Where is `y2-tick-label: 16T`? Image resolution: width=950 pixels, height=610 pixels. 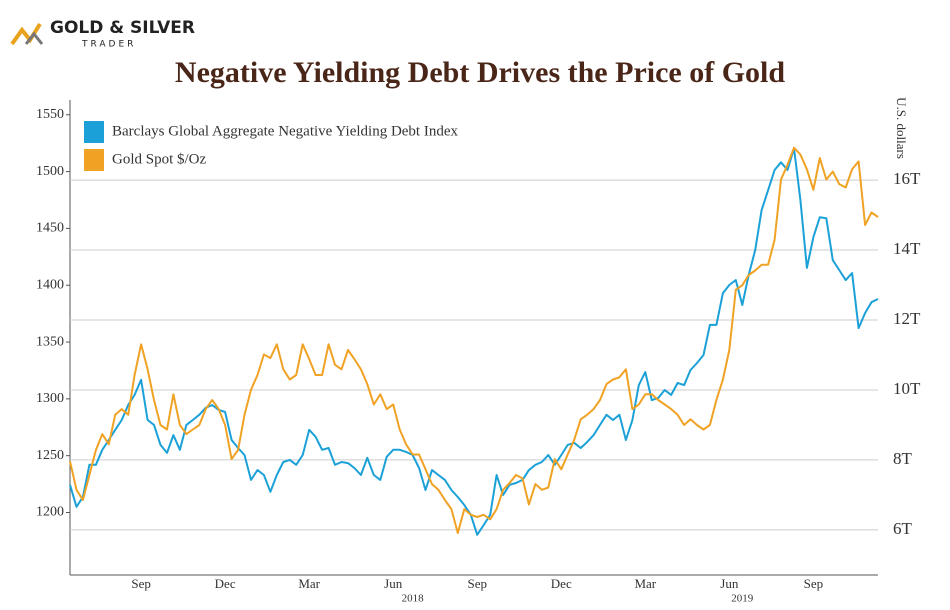 y2-tick-label: 16T is located at coordinates (907, 178).